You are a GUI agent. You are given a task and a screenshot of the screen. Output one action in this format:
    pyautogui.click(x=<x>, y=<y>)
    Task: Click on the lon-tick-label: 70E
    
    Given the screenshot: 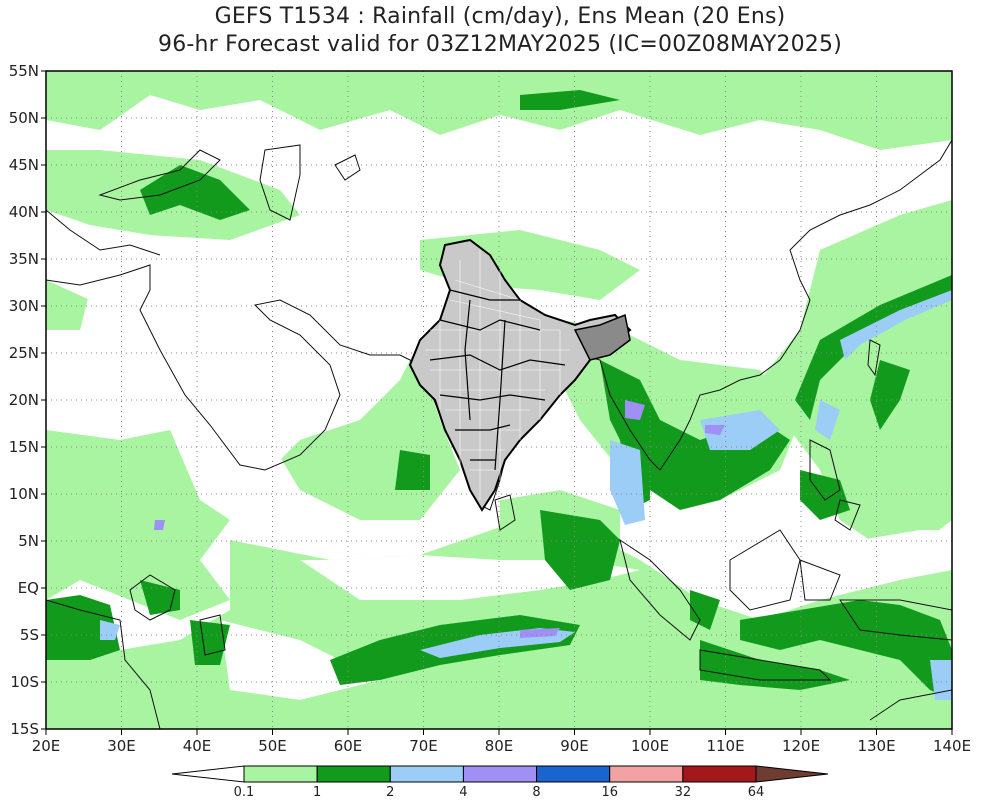 What is the action you would take?
    pyautogui.click(x=423, y=746)
    